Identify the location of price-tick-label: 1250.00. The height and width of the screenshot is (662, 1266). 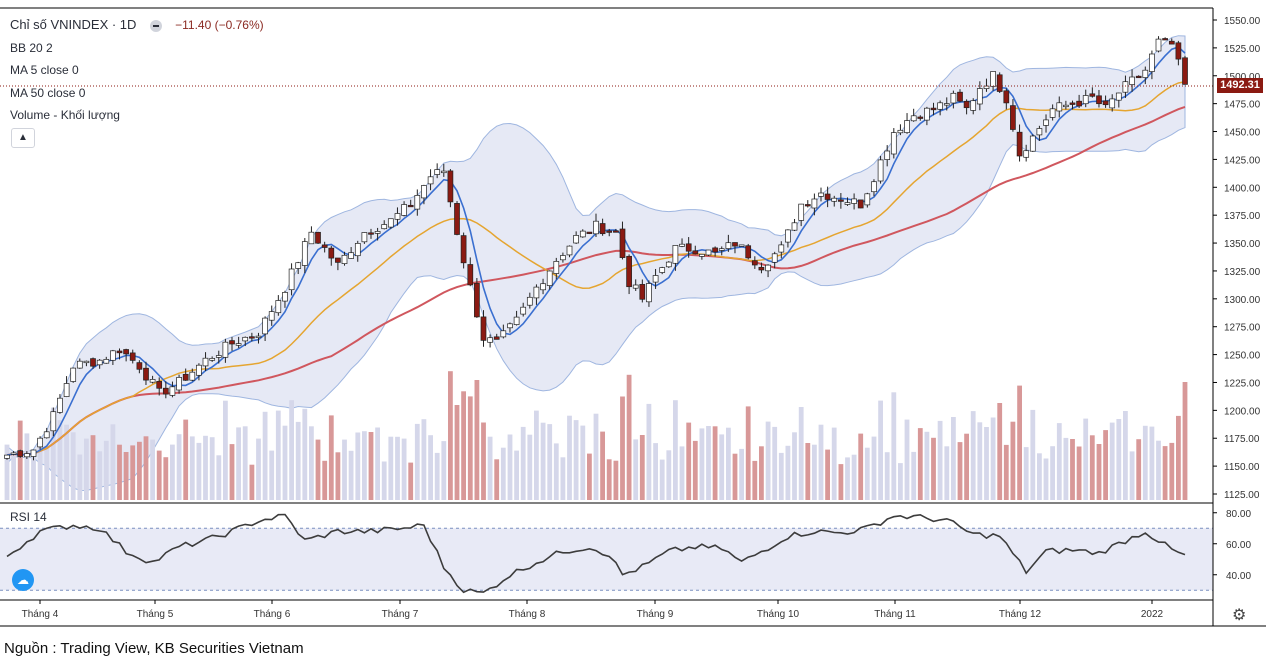
(1242, 356).